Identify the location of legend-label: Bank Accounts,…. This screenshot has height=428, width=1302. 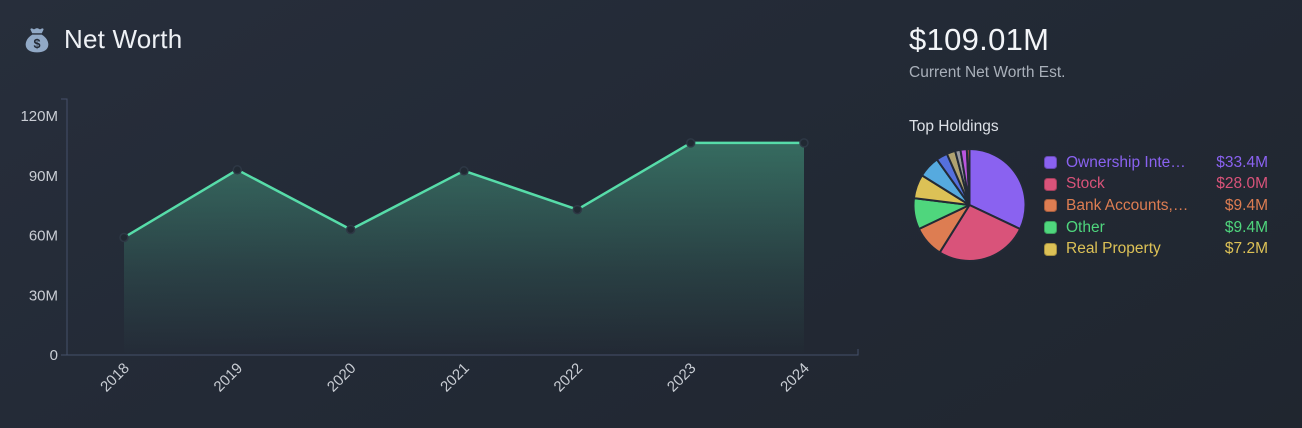
(1127, 205).